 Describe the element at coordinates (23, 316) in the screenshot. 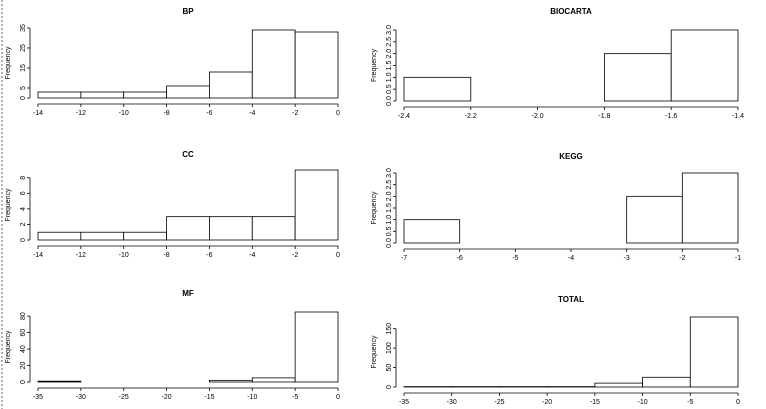

I see `y-tick-label: 80` at that location.